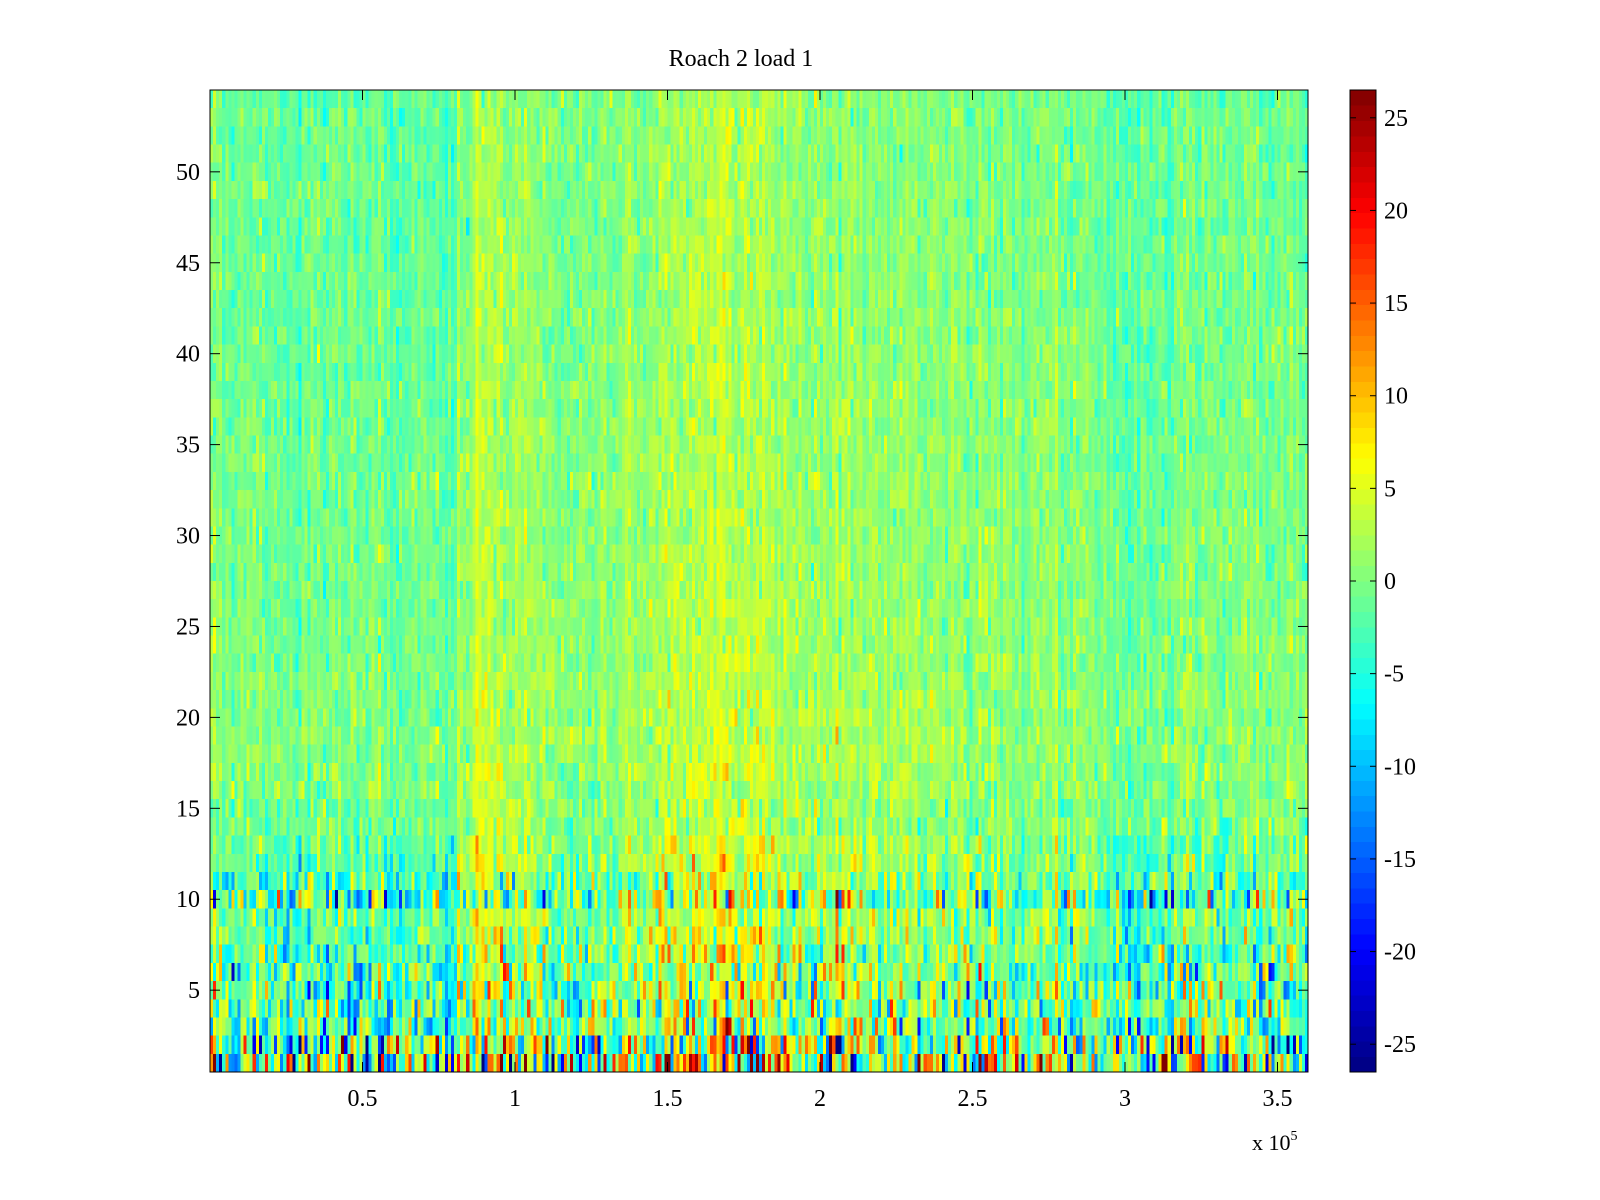  Describe the element at coordinates (1396, 119) in the screenshot. I see `colorbar-tick-label: 25` at that location.